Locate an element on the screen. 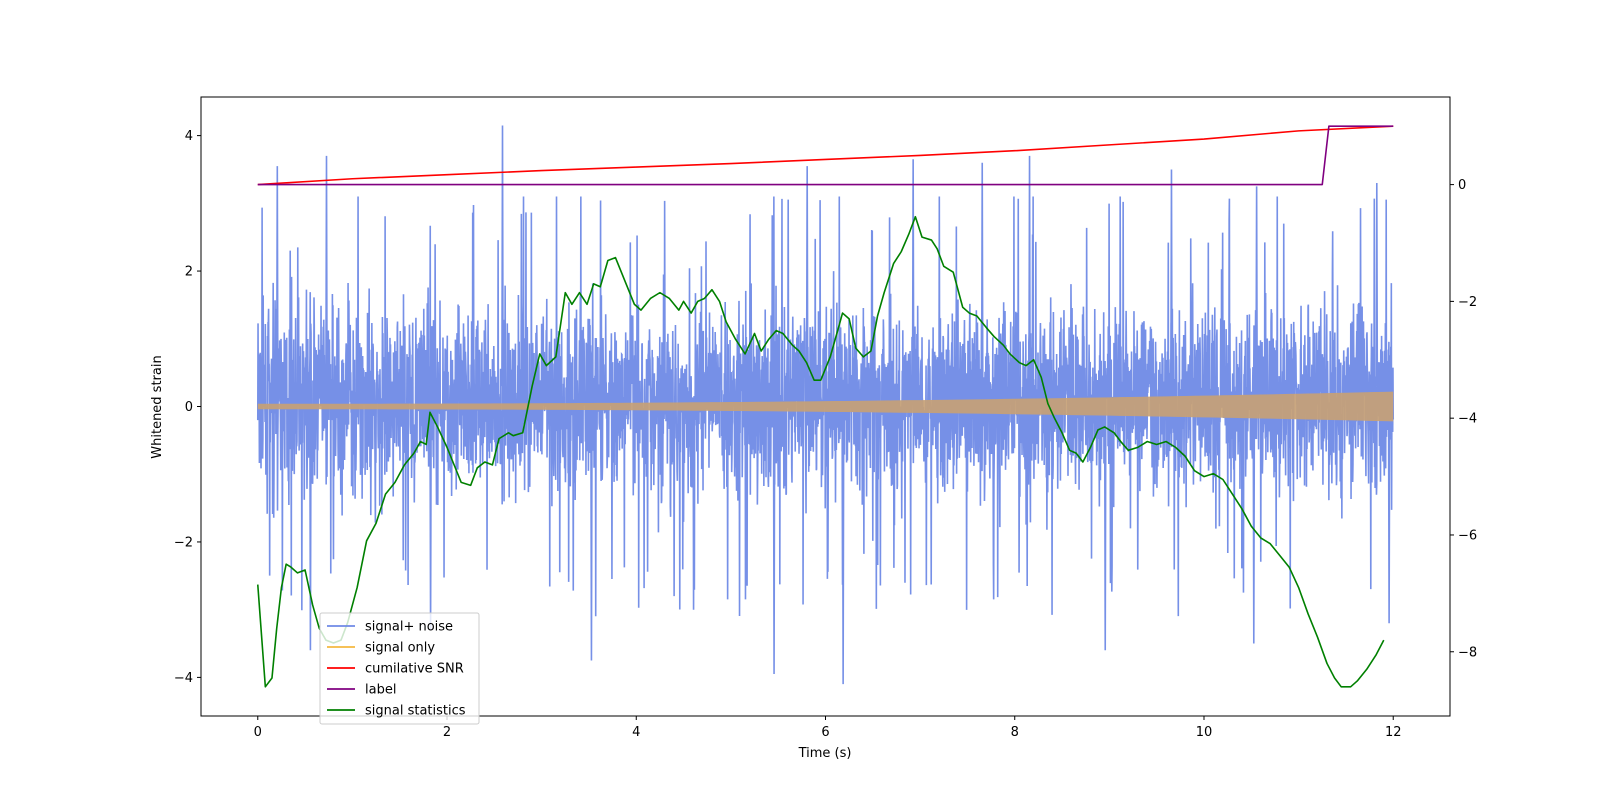 This screenshot has width=1600, height=800. legend-box is located at coordinates (399, 668).